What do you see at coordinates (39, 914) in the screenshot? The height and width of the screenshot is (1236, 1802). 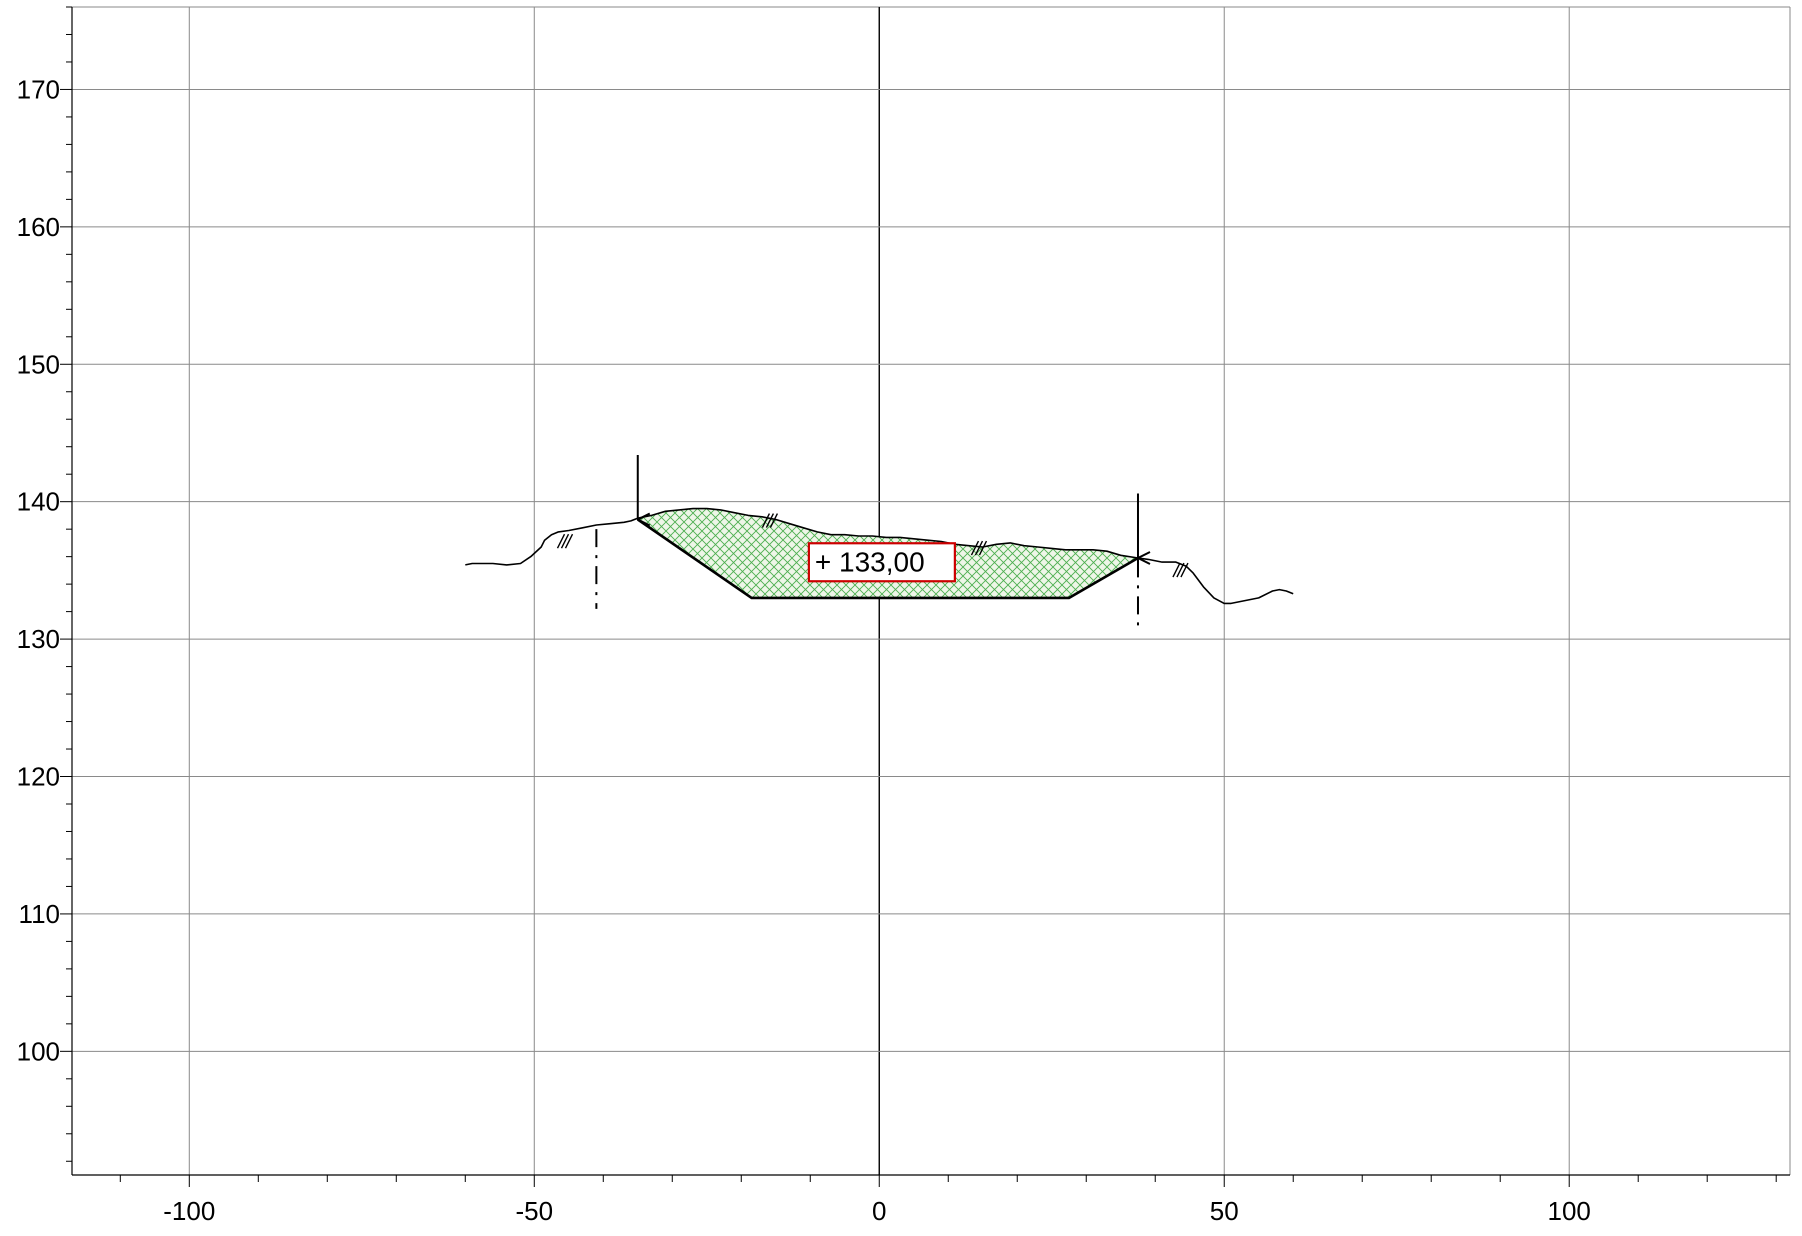 I see `y-tick-label: 110` at bounding box center [39, 914].